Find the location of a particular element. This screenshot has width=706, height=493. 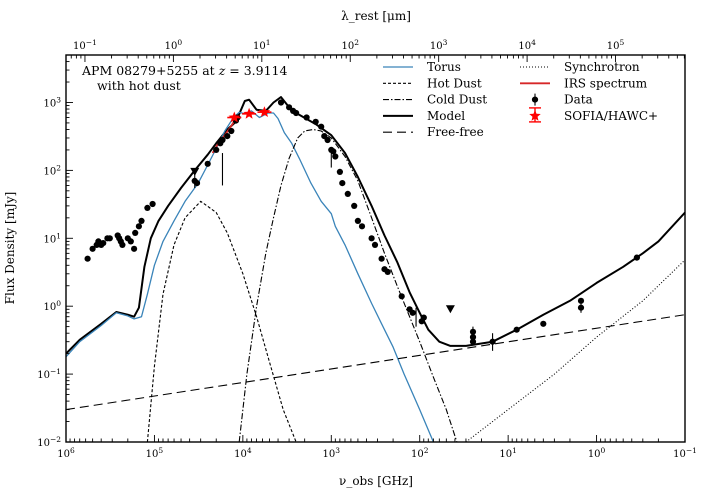

y-tick-label: 10² is located at coordinates (52, 170).